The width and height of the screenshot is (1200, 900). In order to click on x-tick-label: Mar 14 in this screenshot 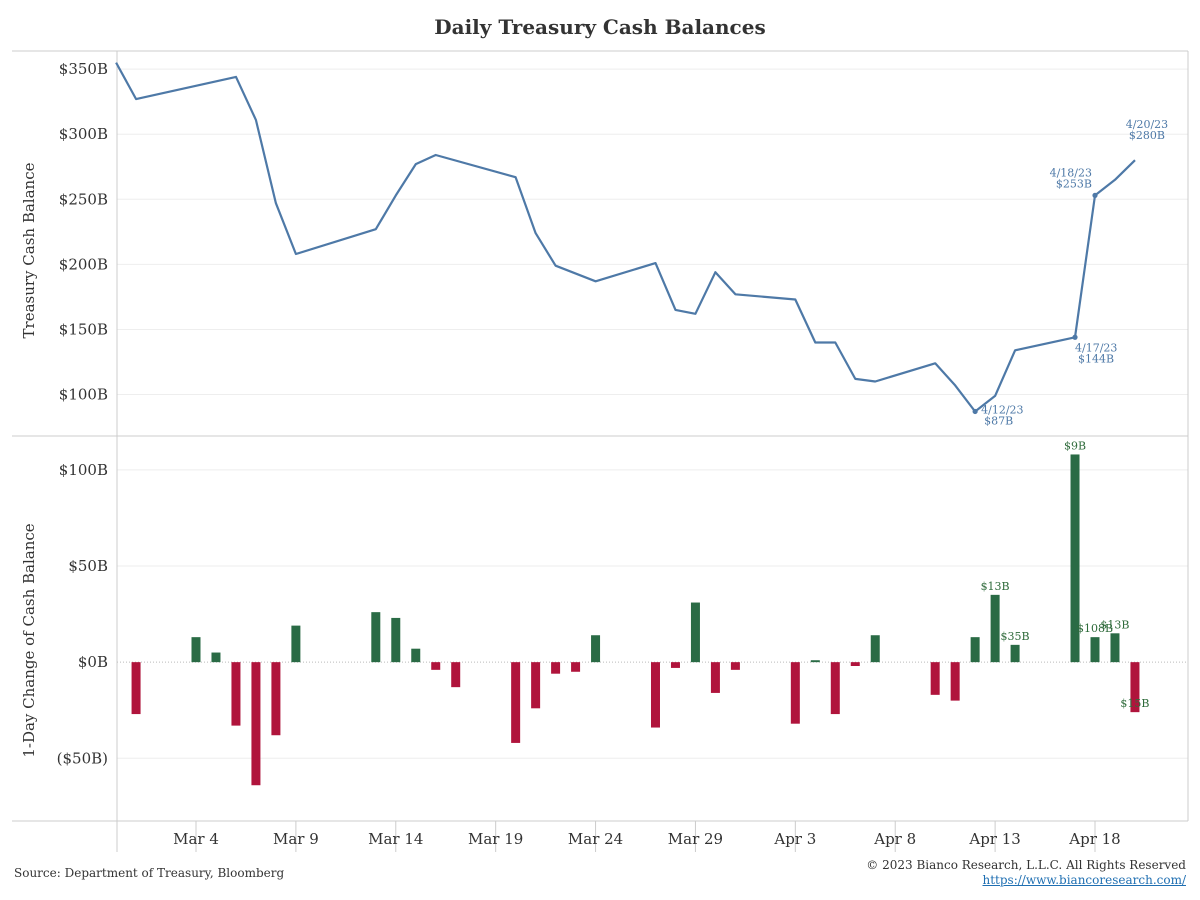, I will do `click(395, 839)`.